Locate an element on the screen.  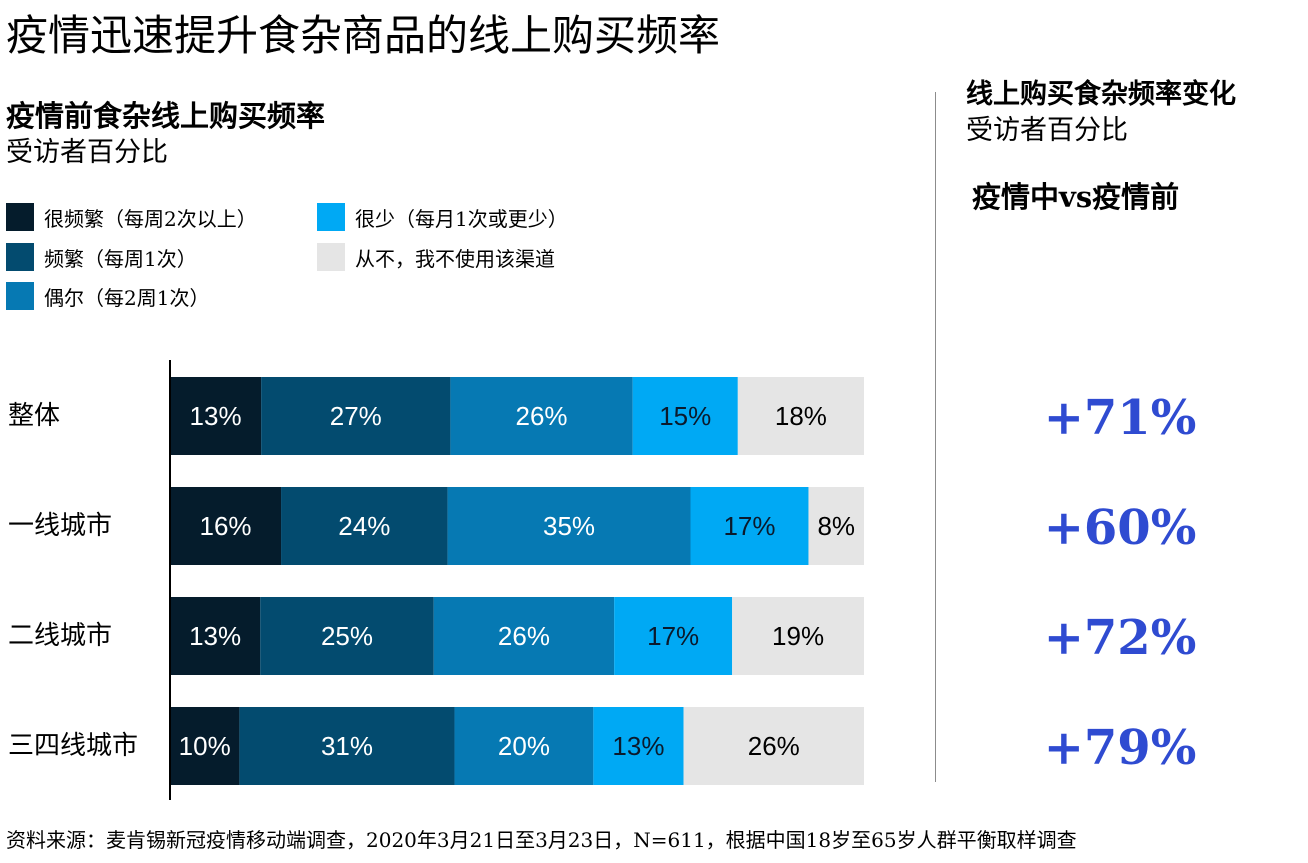
data-label: 35% is located at coordinates (569, 526).